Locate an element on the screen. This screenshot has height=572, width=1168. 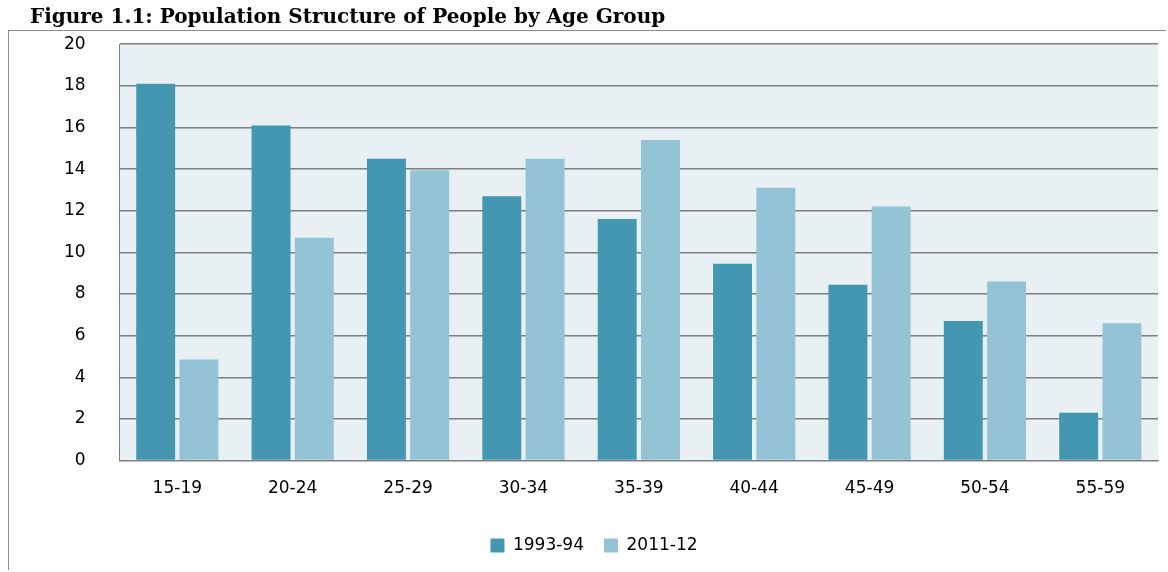
x-tick-label: 55-59 is located at coordinates (1100, 487).